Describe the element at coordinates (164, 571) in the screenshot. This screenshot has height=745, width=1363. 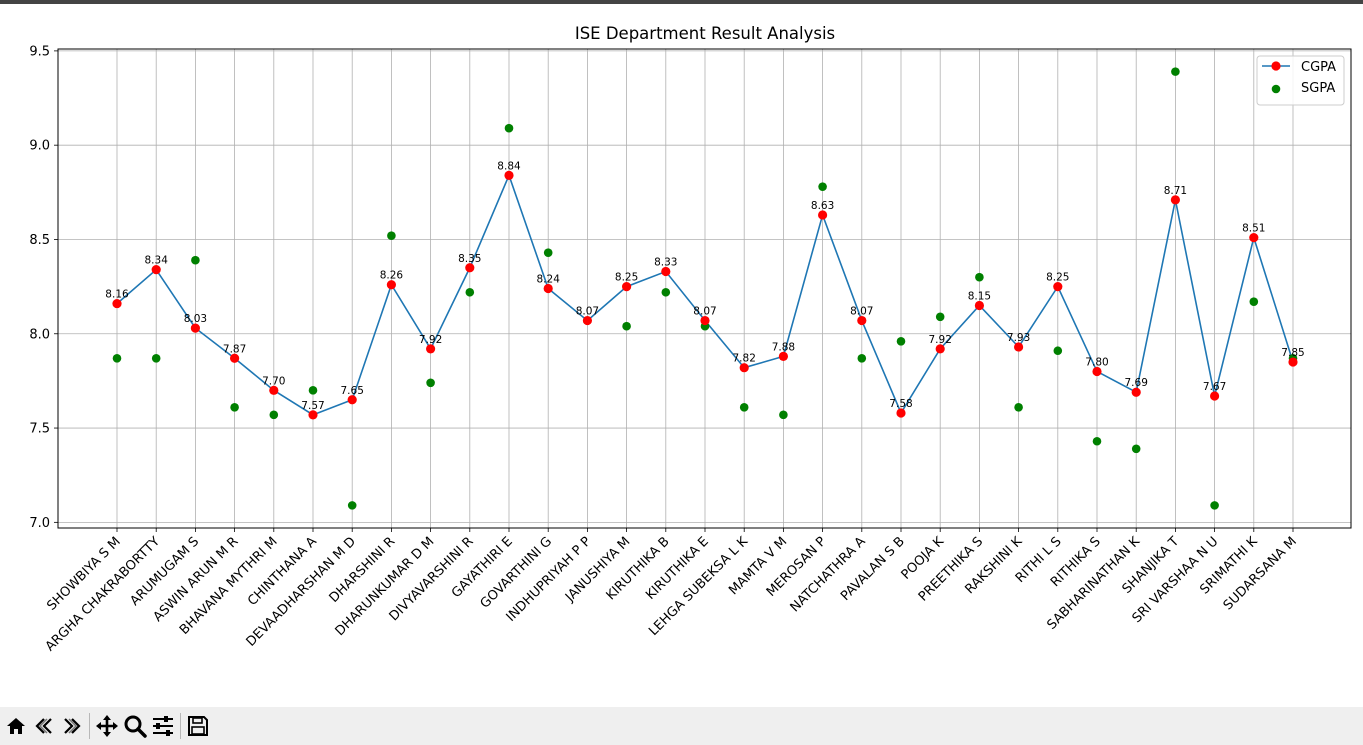
I see `x-tick-label: ARUMUGAM S` at that location.